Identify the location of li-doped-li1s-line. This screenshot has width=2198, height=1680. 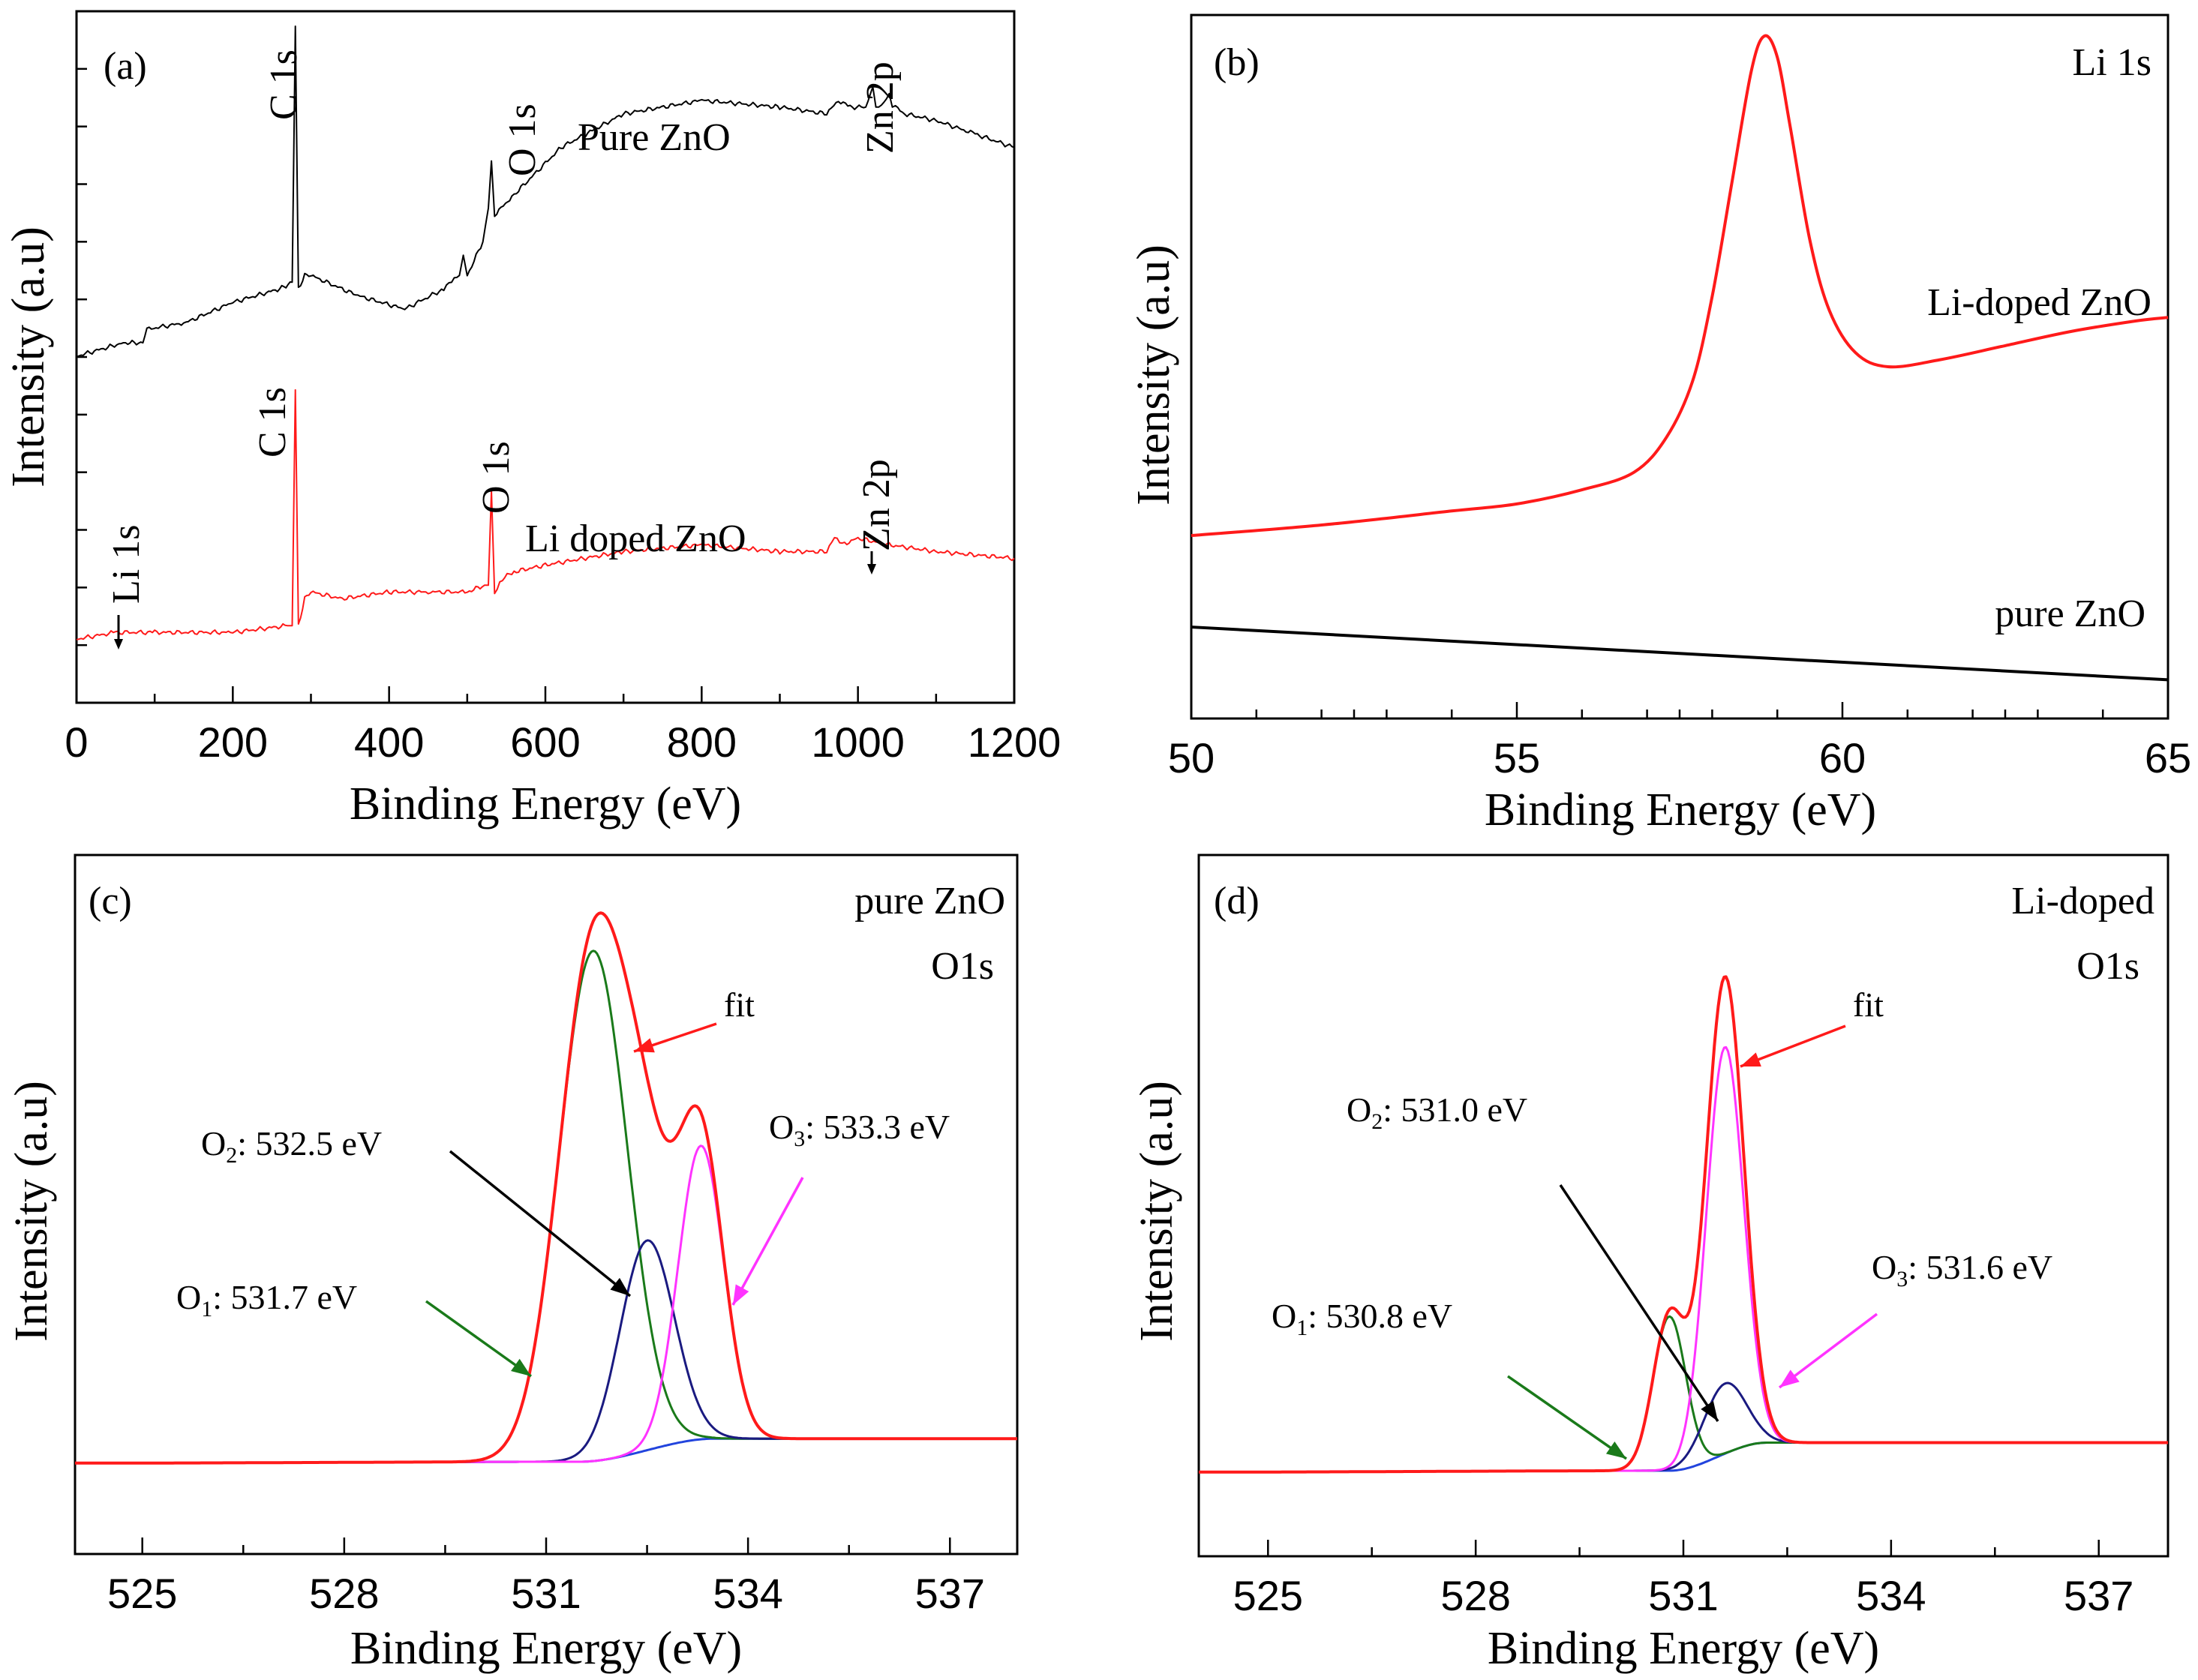
(1680, 286).